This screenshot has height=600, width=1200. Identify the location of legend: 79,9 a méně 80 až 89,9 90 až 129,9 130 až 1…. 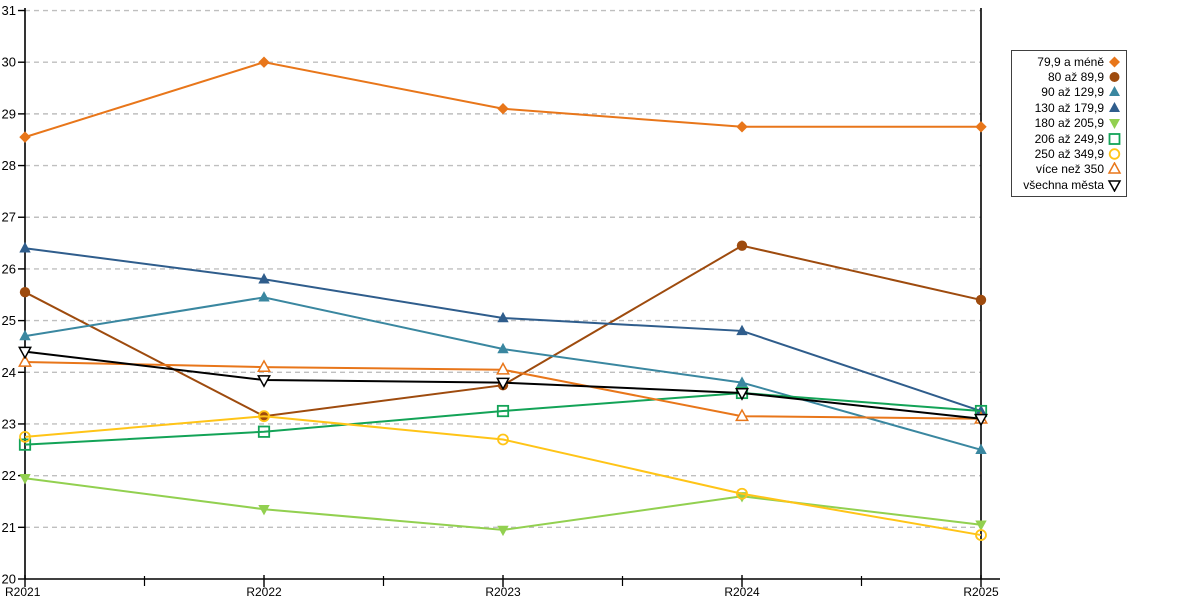
(1069, 123).